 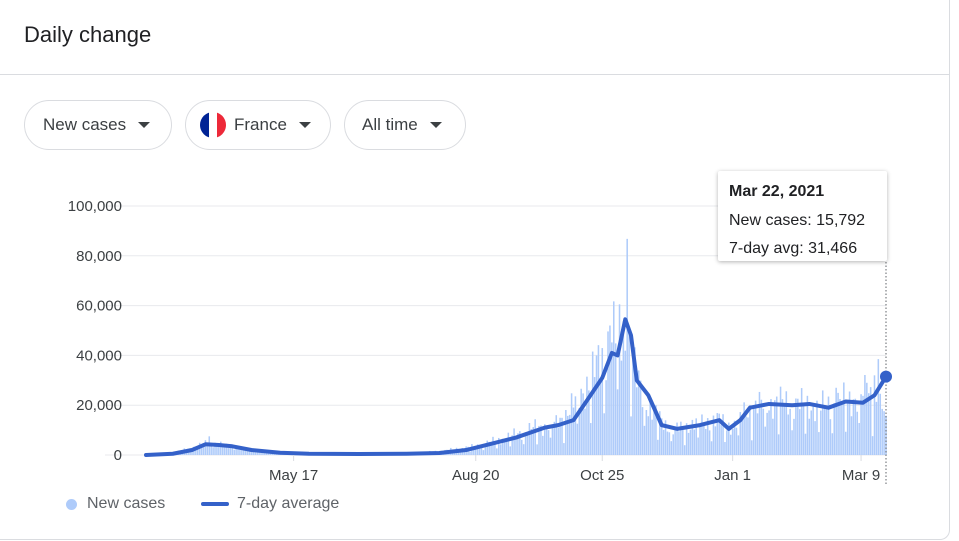 What do you see at coordinates (258, 125) in the screenshot?
I see `country-dropdown: France` at bounding box center [258, 125].